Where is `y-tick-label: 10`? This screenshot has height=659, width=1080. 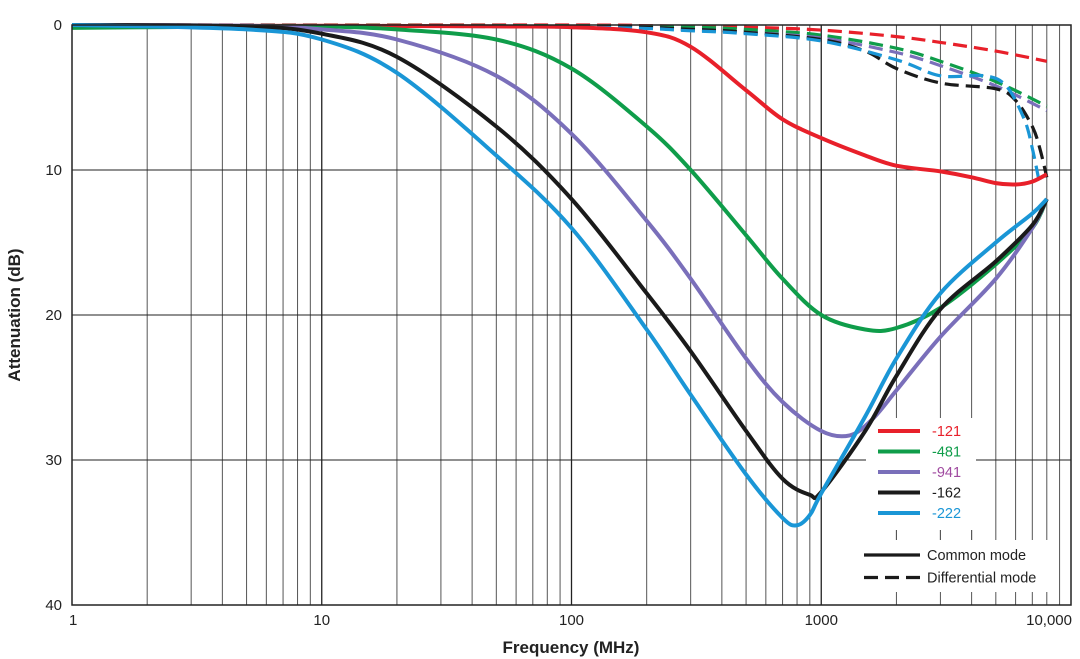
y-tick-label: 10 is located at coordinates (53, 170).